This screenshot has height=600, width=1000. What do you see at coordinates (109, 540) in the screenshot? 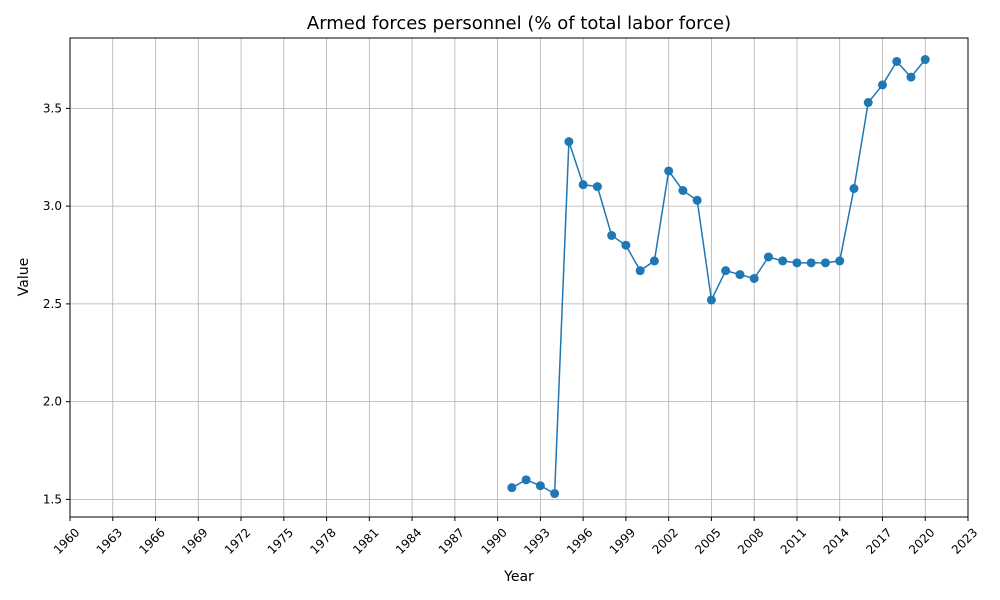
I see `x-tick-label: 1963` at bounding box center [109, 540].